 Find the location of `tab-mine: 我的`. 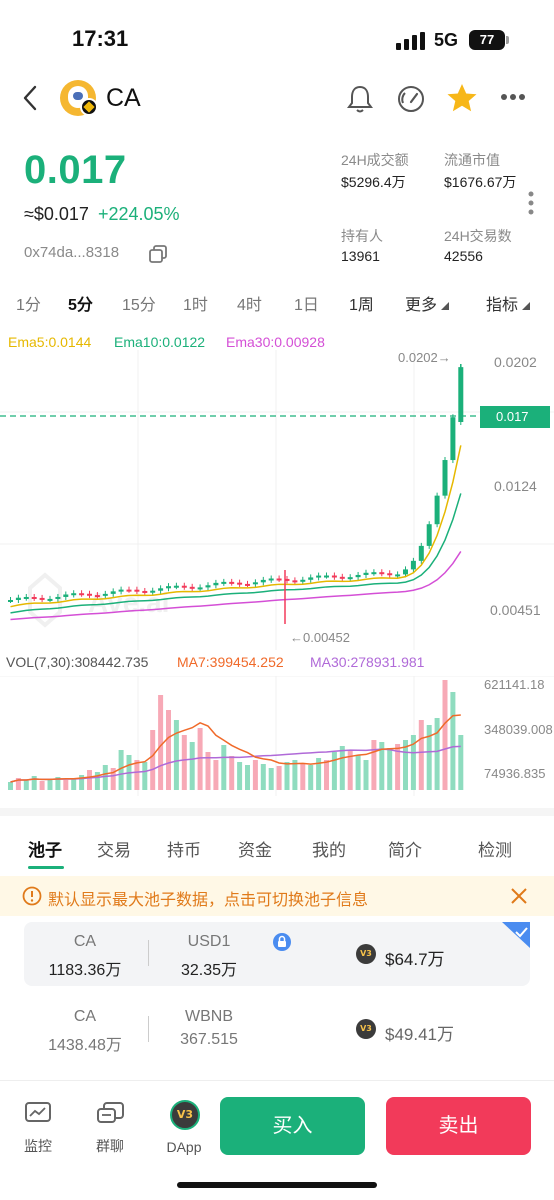

tab-mine: 我的 is located at coordinates (329, 850).